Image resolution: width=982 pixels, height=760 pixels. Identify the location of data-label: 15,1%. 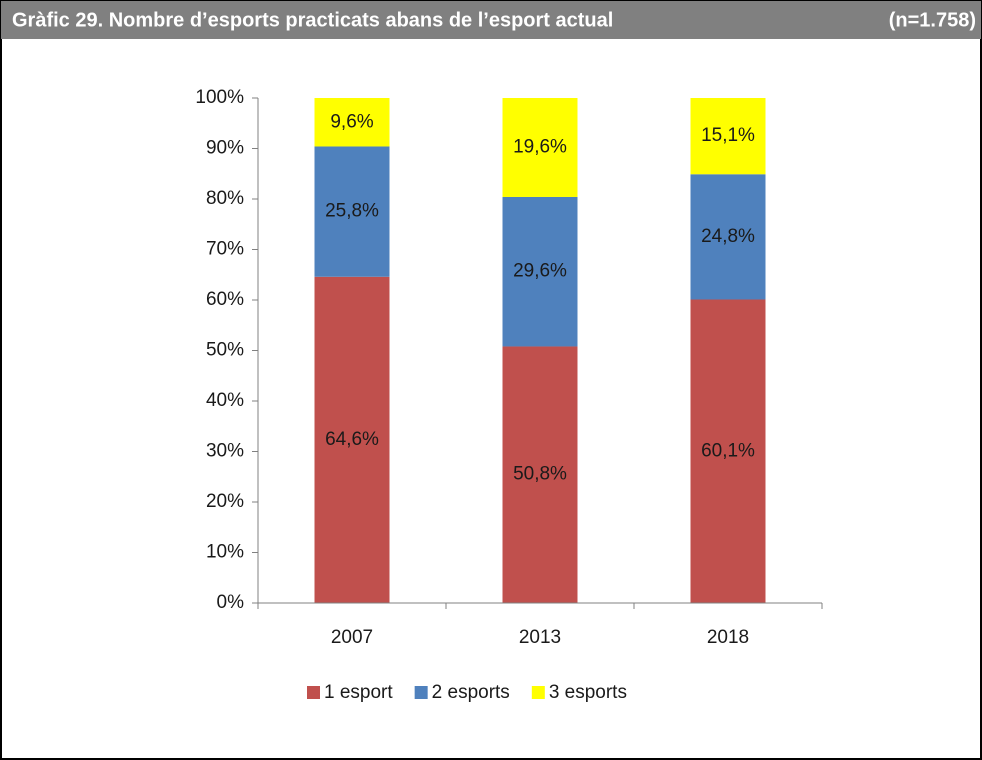
(728, 135).